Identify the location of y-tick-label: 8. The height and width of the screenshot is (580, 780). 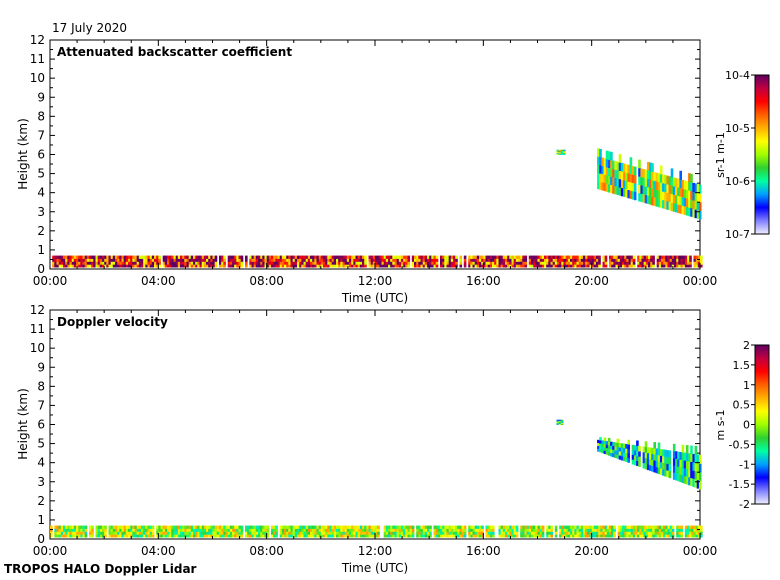
(41, 386).